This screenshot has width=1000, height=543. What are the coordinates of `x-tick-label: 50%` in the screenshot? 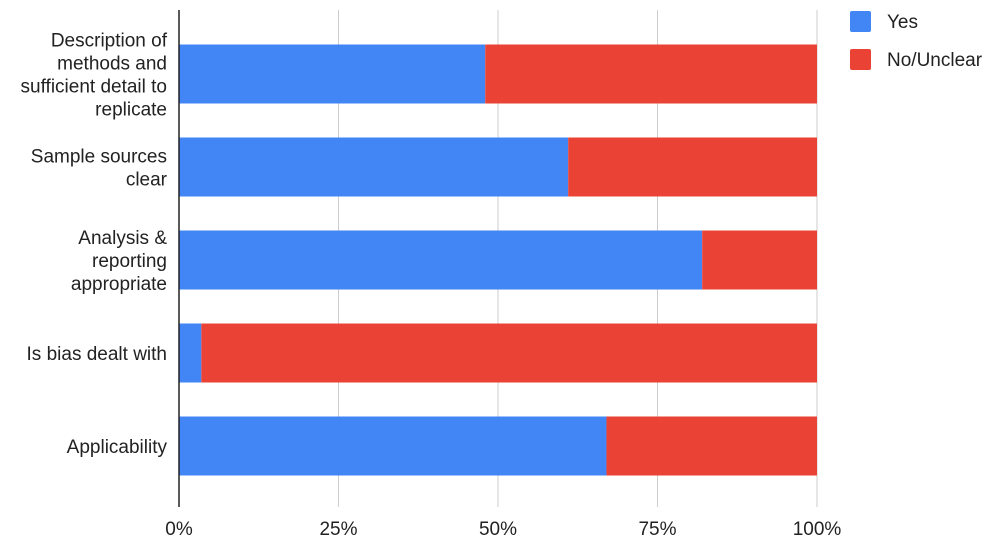 It's located at (498, 529).